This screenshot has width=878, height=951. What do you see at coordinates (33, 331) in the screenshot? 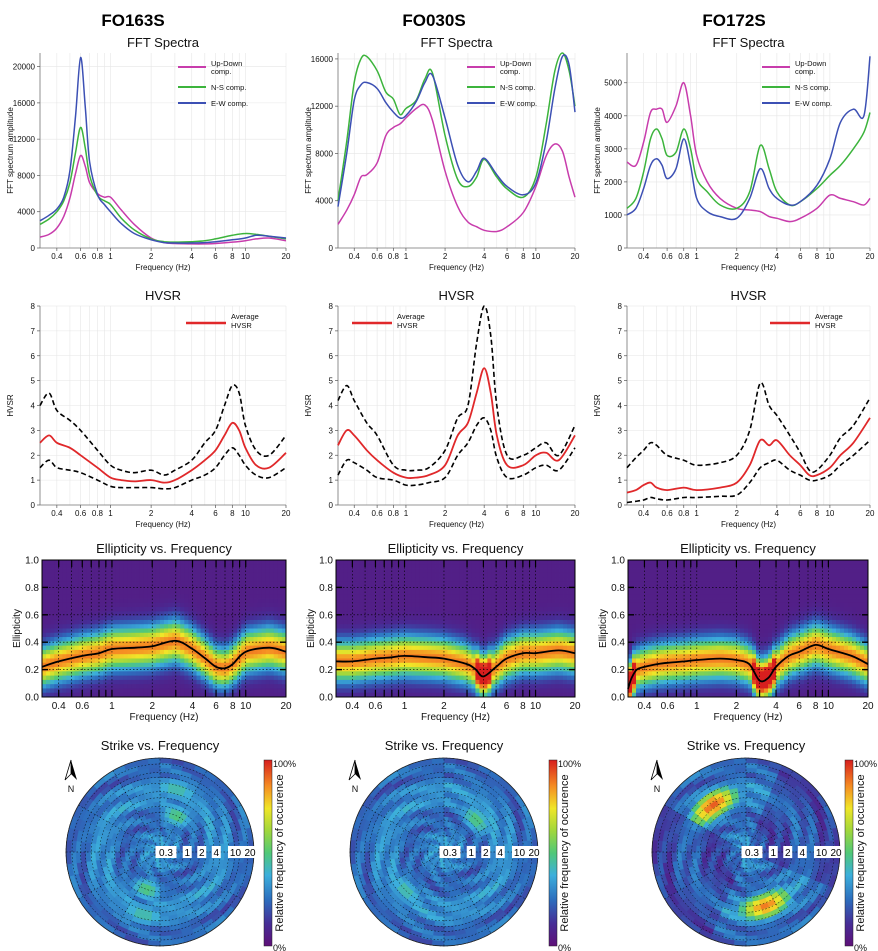
I see `y-tick-label: 7` at bounding box center [33, 331].